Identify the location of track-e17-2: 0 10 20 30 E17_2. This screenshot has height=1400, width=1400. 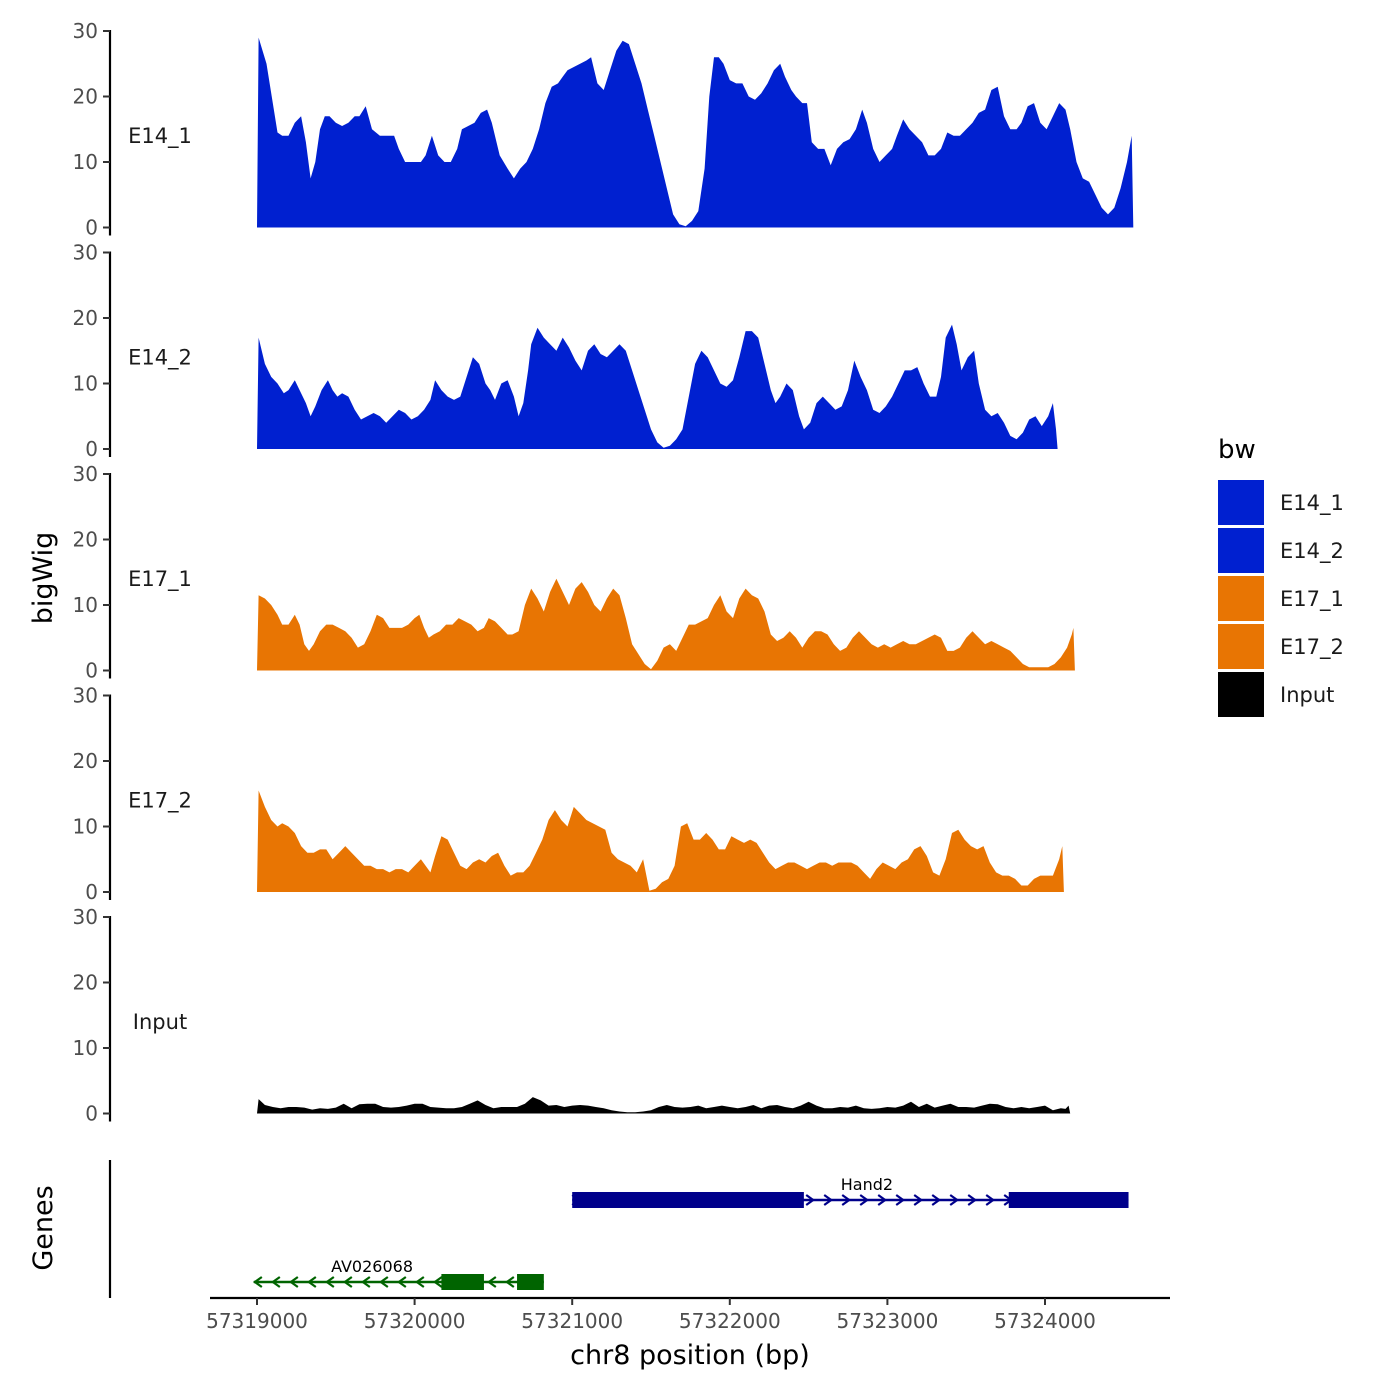
(568, 794).